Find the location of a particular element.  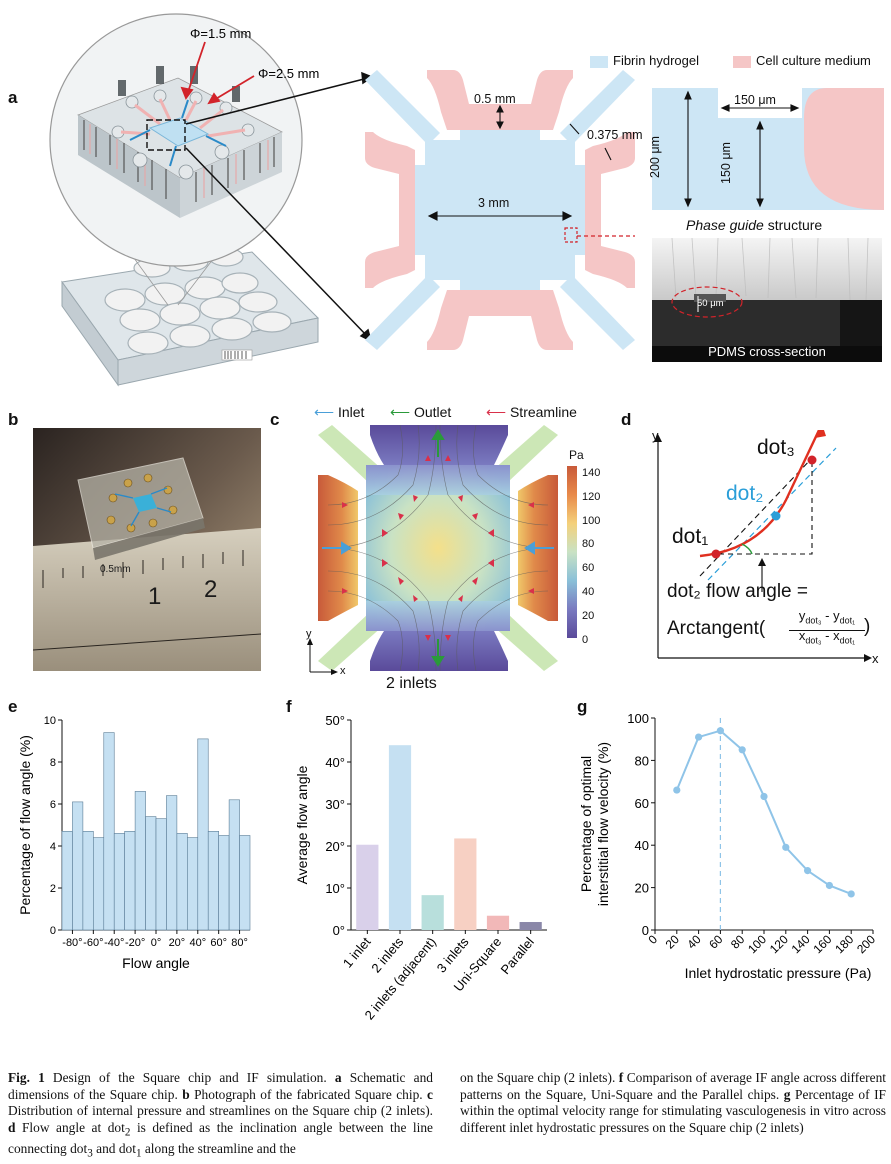

d-axis-y: y is located at coordinates (655, 435).